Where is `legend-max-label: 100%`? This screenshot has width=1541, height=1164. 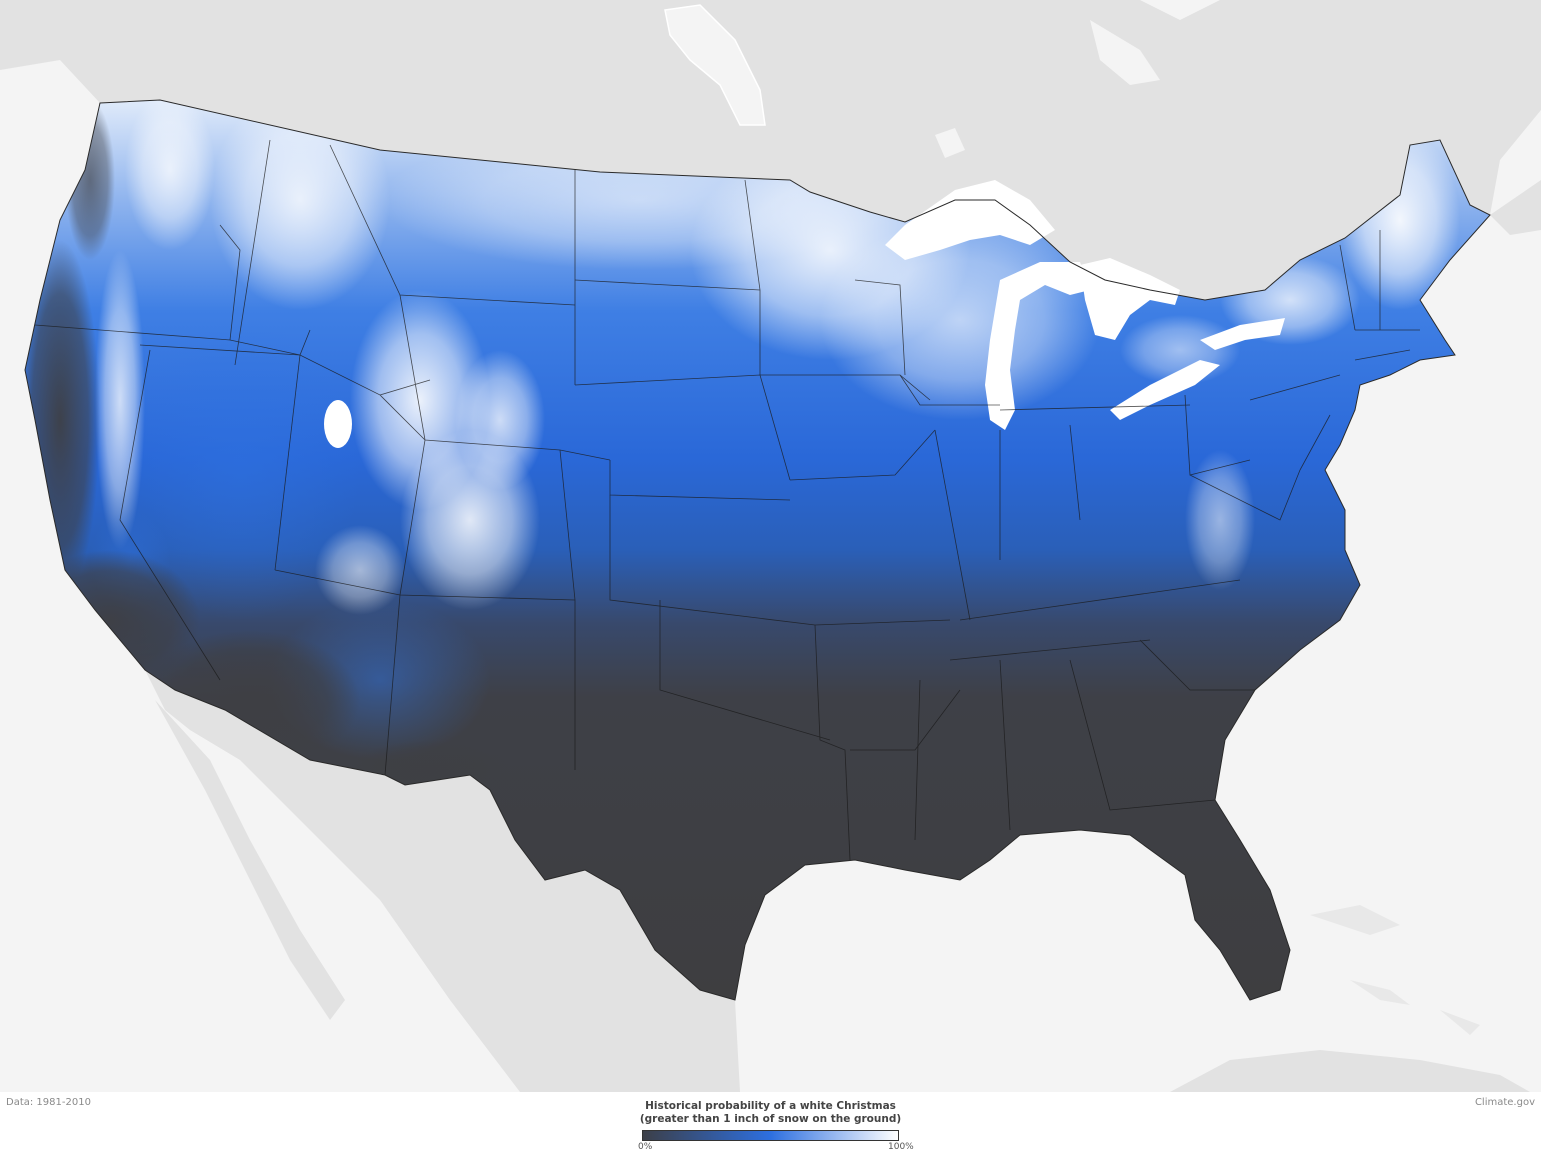 legend-max-label: 100% is located at coordinates (901, 1147).